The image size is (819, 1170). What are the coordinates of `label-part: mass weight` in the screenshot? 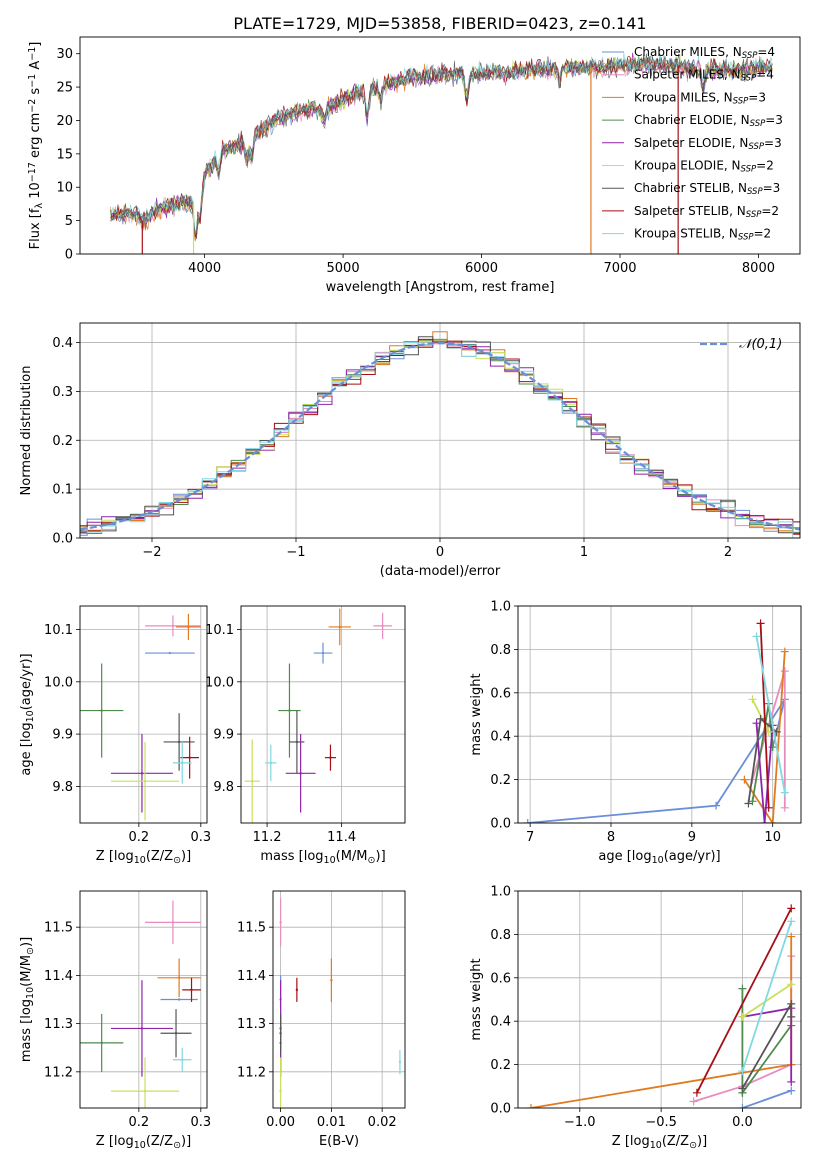 It's located at (476, 999).